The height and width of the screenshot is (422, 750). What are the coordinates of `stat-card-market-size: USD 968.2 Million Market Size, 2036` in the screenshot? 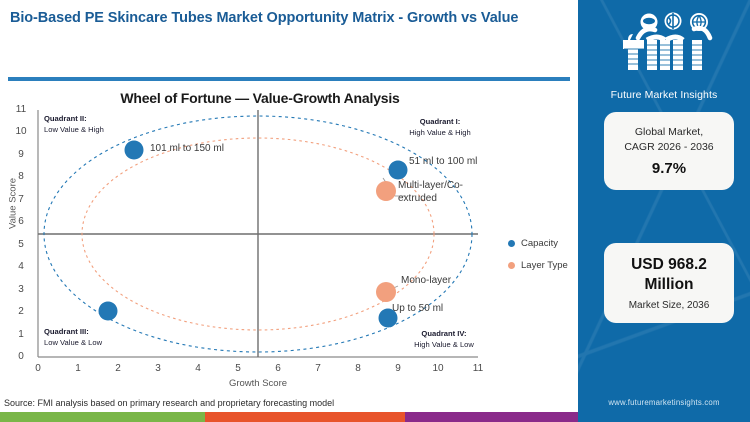 It's located at (669, 283).